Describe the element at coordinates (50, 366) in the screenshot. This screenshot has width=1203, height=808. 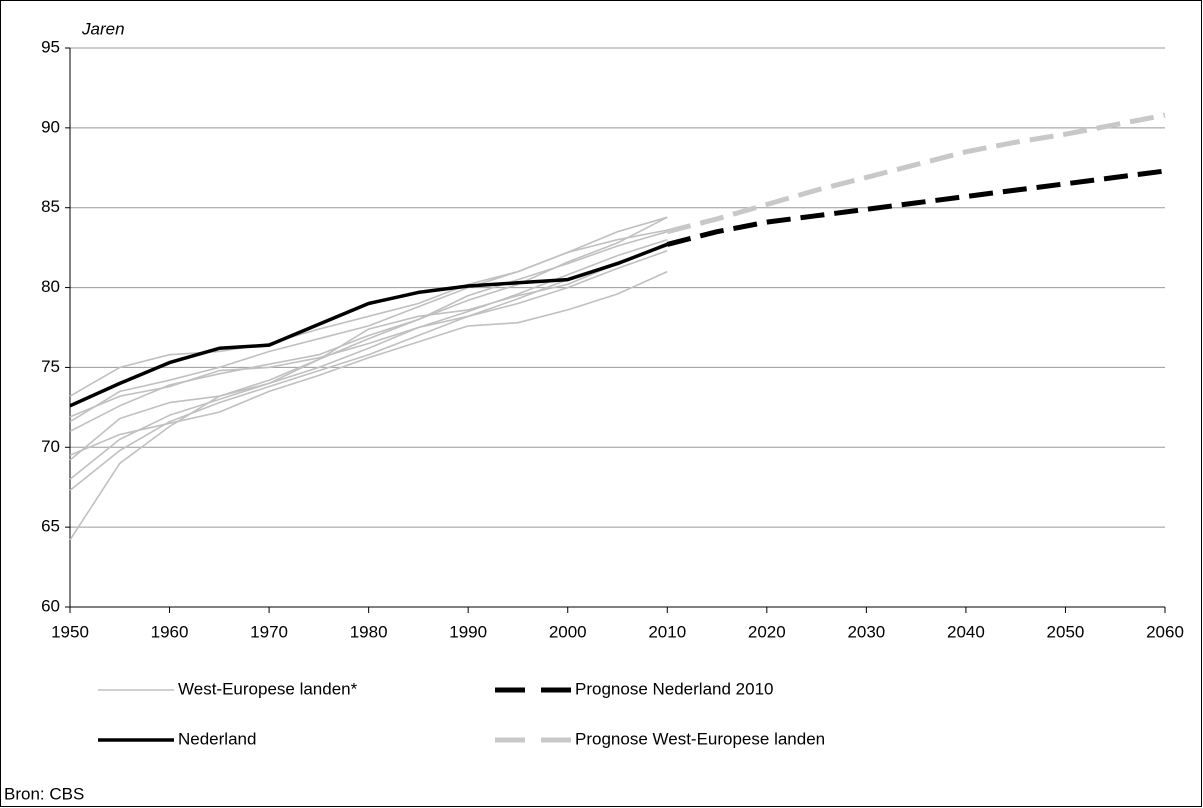
I see `y-tick-label: 75` at that location.